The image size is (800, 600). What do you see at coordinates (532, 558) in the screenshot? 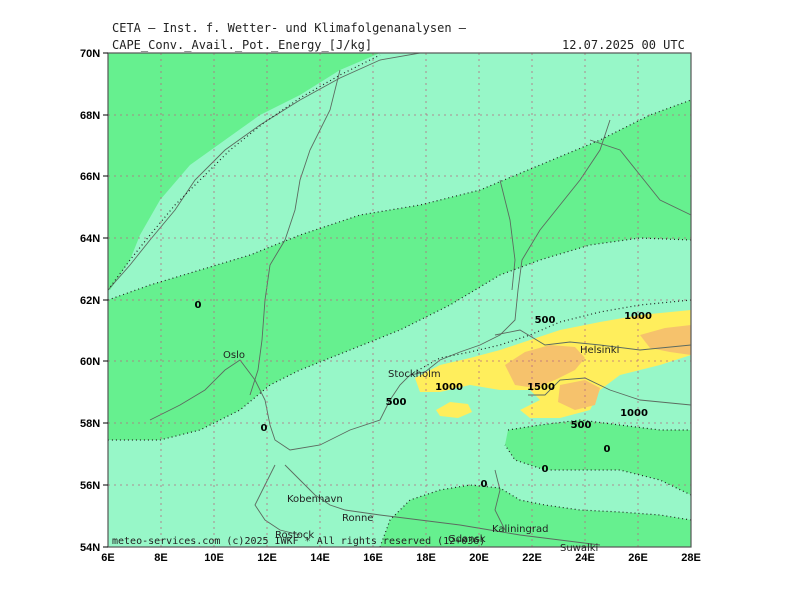
I see `lon-label: 22E` at bounding box center [532, 558].